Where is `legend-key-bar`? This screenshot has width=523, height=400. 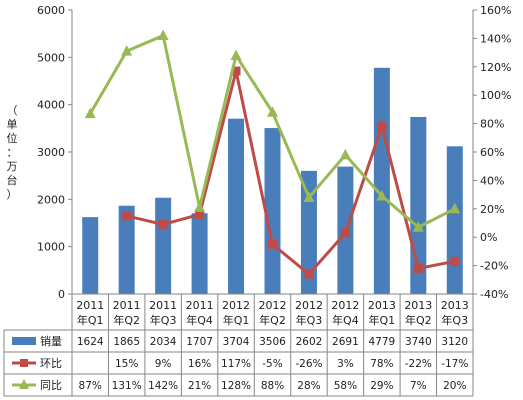 legend-key-bar is located at coordinates (24, 341).